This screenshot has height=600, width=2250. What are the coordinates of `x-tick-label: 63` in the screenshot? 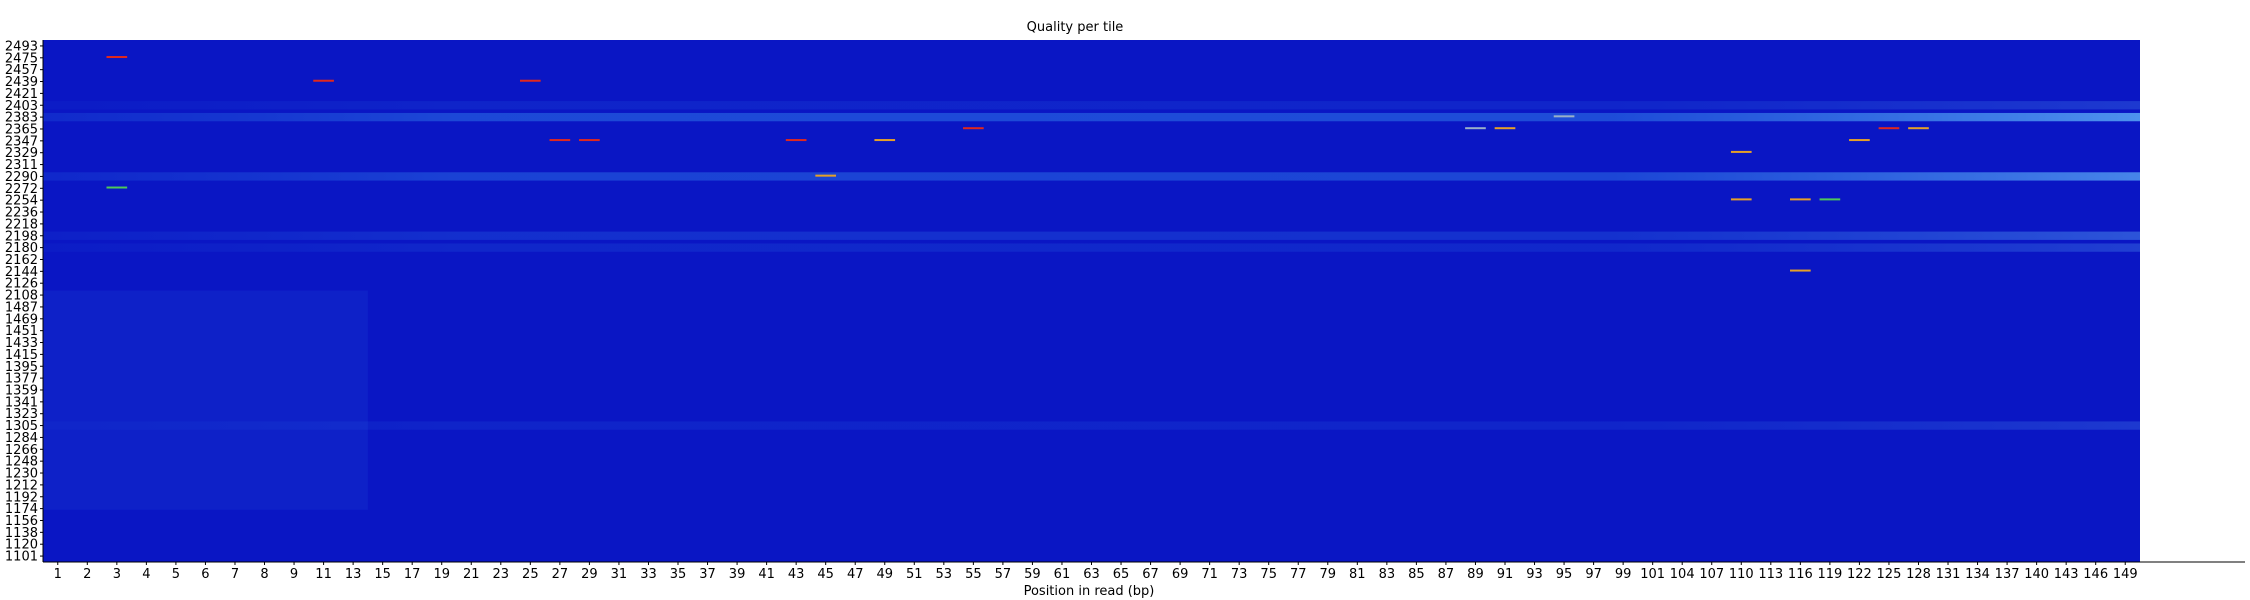 It's located at (1091, 574).